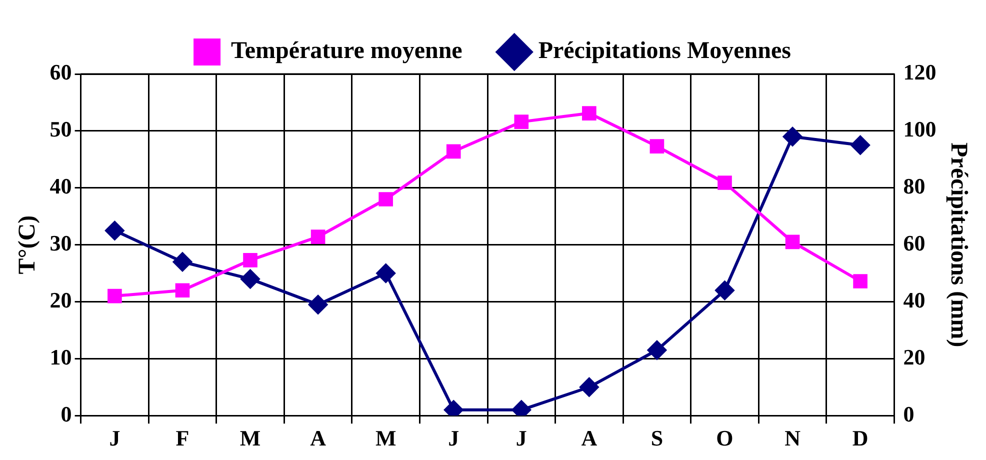 This screenshot has width=986, height=460. I want to click on y-tick-label: 60, so click(61, 72).